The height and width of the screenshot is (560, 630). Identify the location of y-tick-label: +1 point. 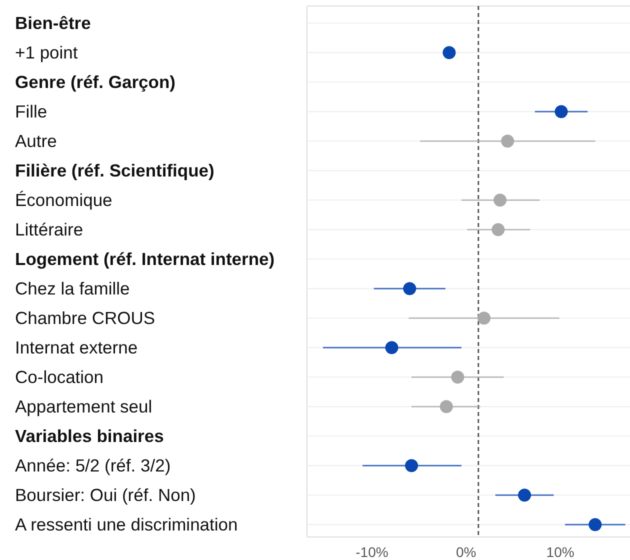
(46, 52).